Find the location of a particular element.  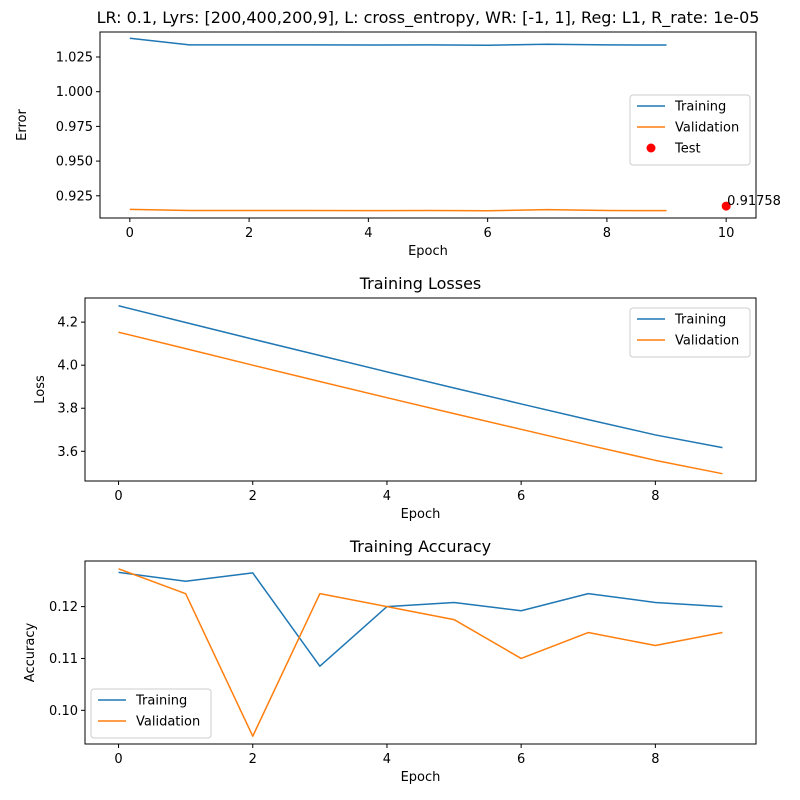

y-tick-label: 0.950 is located at coordinates (74, 162).